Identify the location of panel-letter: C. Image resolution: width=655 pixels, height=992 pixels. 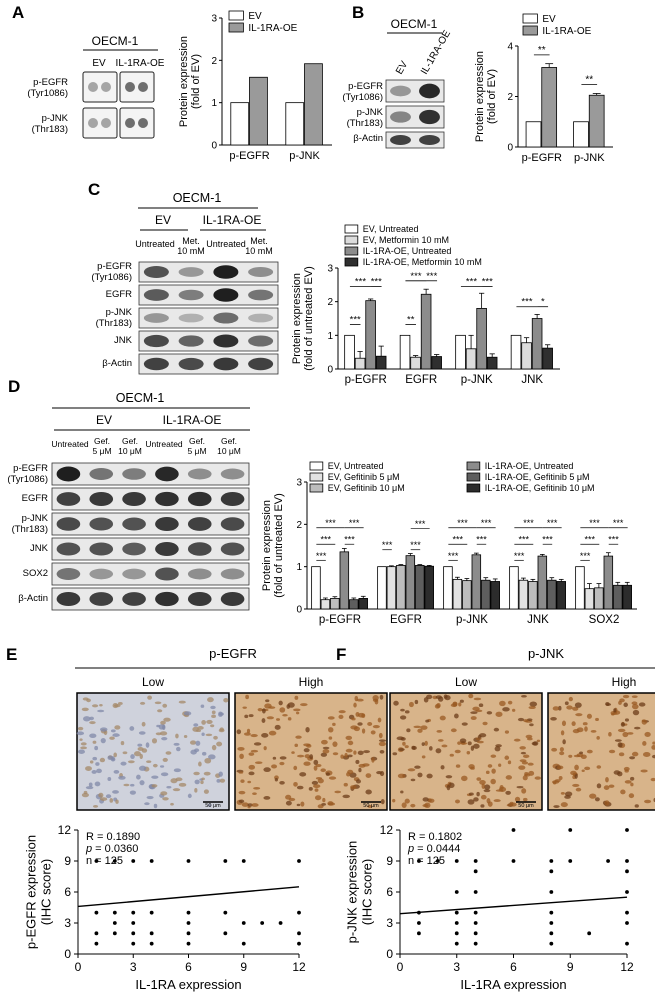
(94, 189).